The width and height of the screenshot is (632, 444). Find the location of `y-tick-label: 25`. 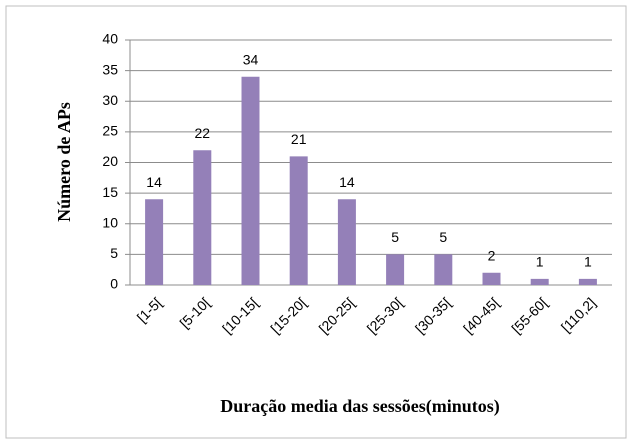

y-tick-label: 25 is located at coordinates (110, 131).